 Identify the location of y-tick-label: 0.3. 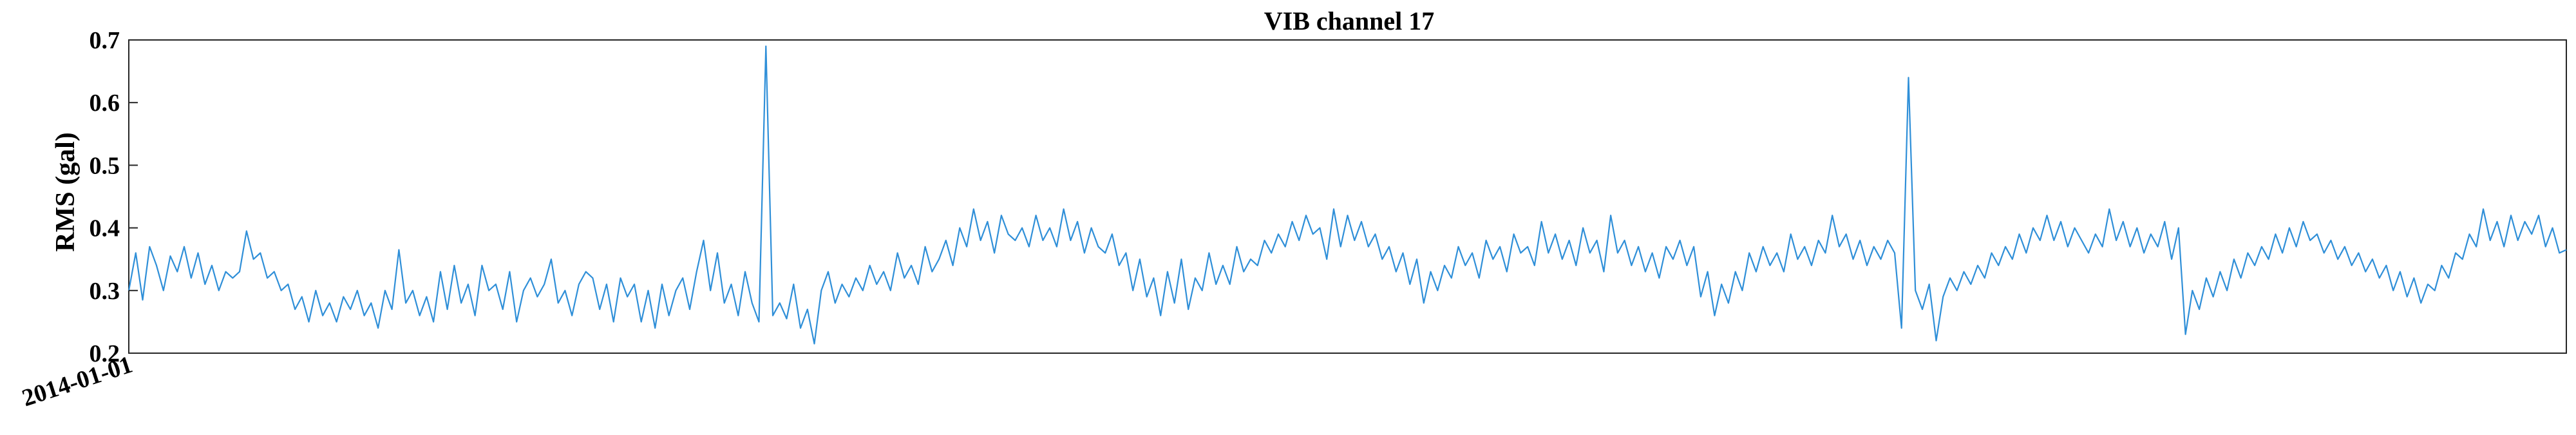
(105, 292).